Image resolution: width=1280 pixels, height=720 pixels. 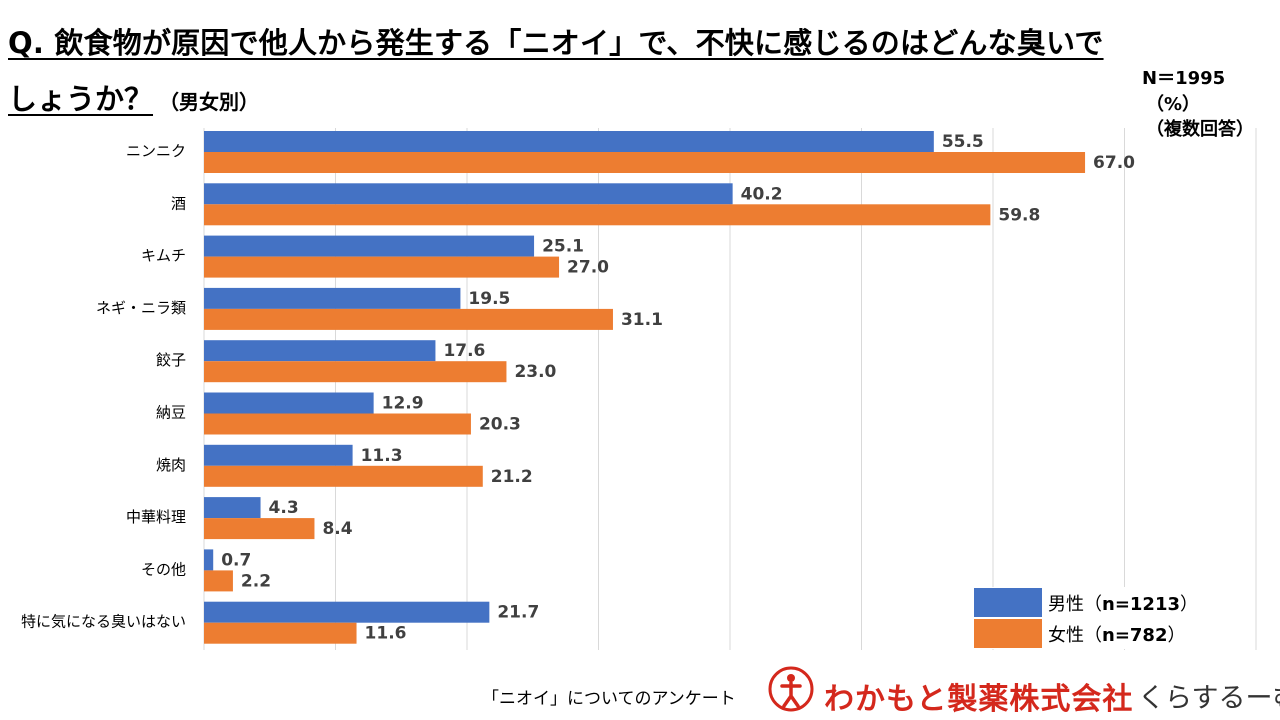 I want to click on category-label: 納豆, so click(x=171, y=413).